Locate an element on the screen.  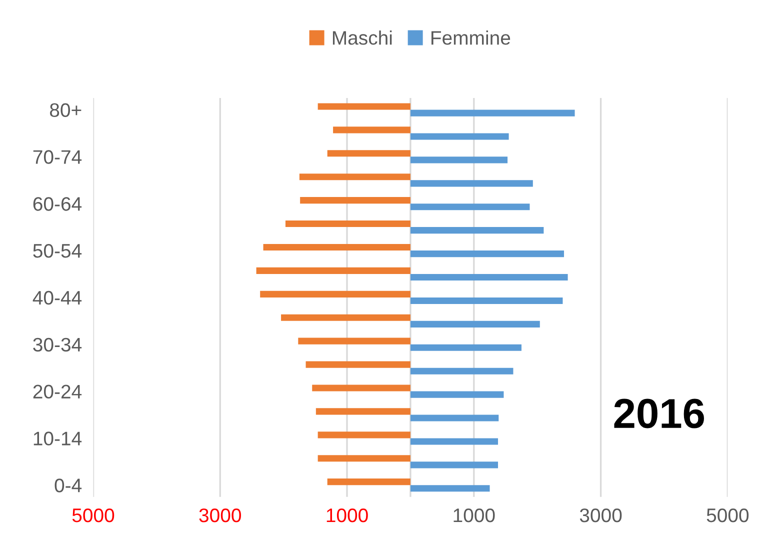
legend-label: Femmine is located at coordinates (471, 37).